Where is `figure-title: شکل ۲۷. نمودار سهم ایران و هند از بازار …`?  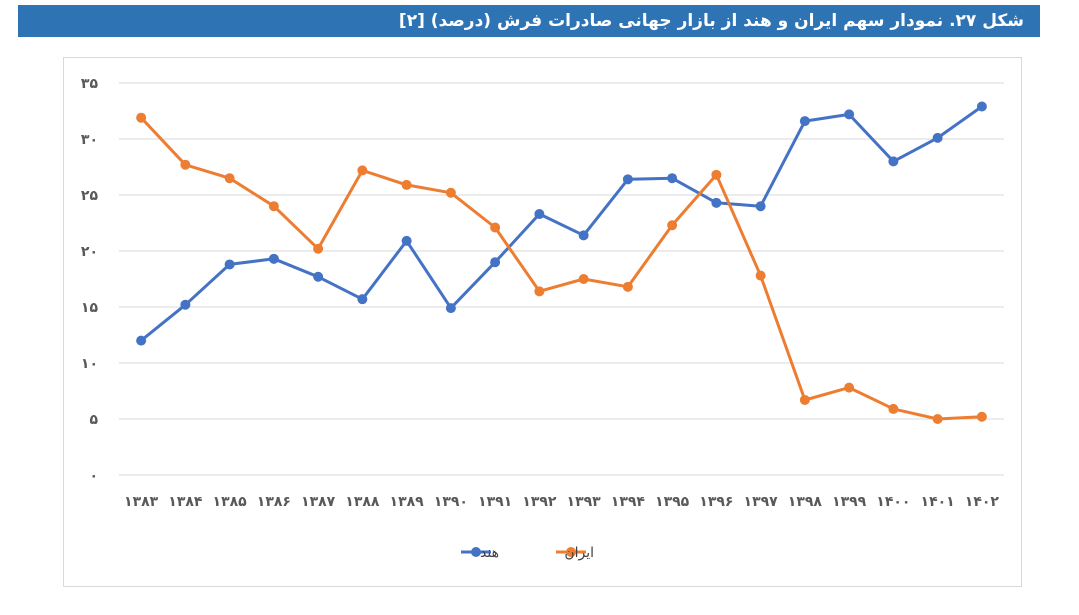 figure-title: شکل ۲۷. نمودار سهم ایران و هند از بازار … is located at coordinates (711, 21).